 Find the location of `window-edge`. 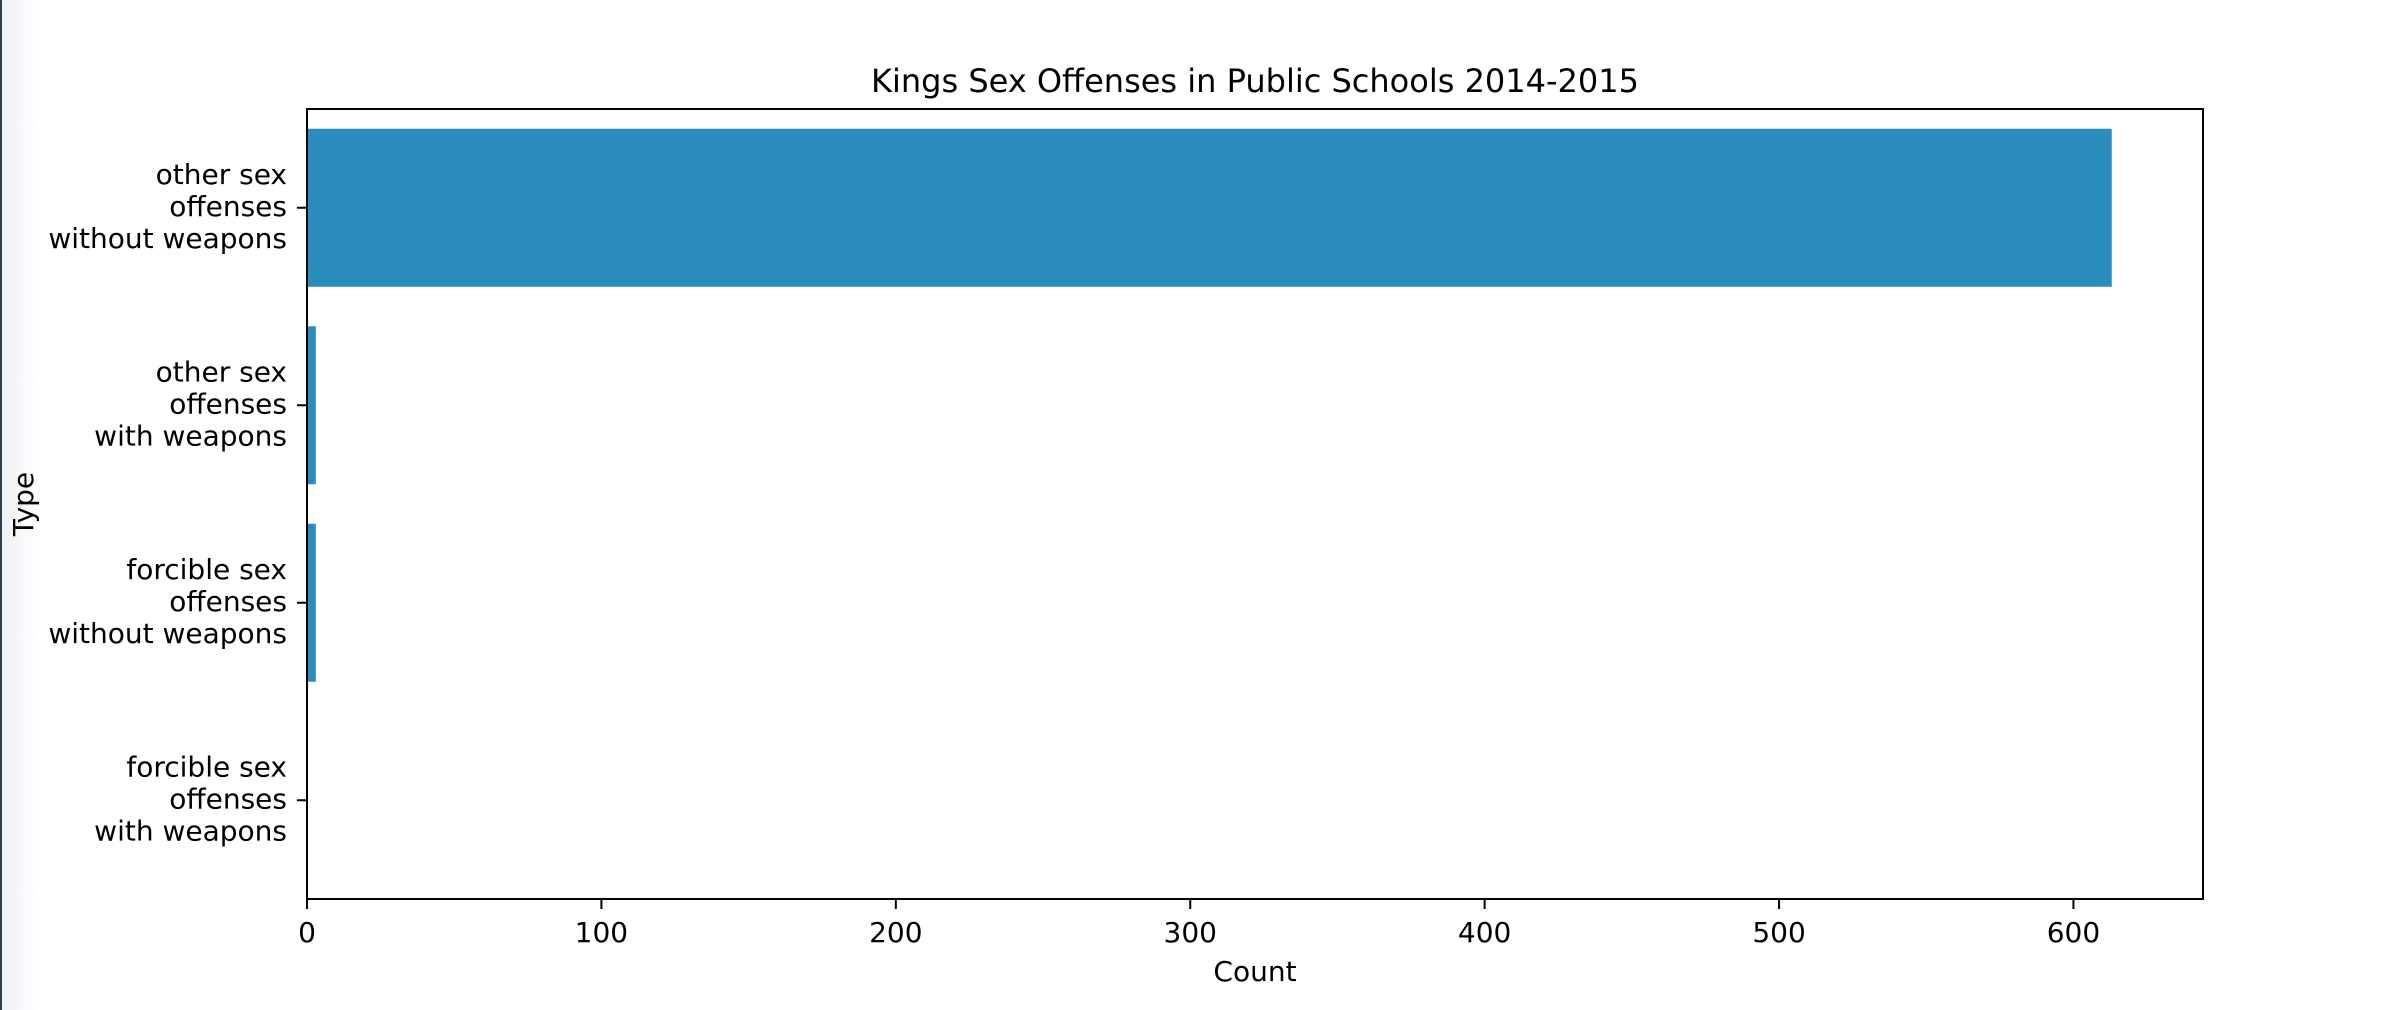

window-edge is located at coordinates (1, 505).